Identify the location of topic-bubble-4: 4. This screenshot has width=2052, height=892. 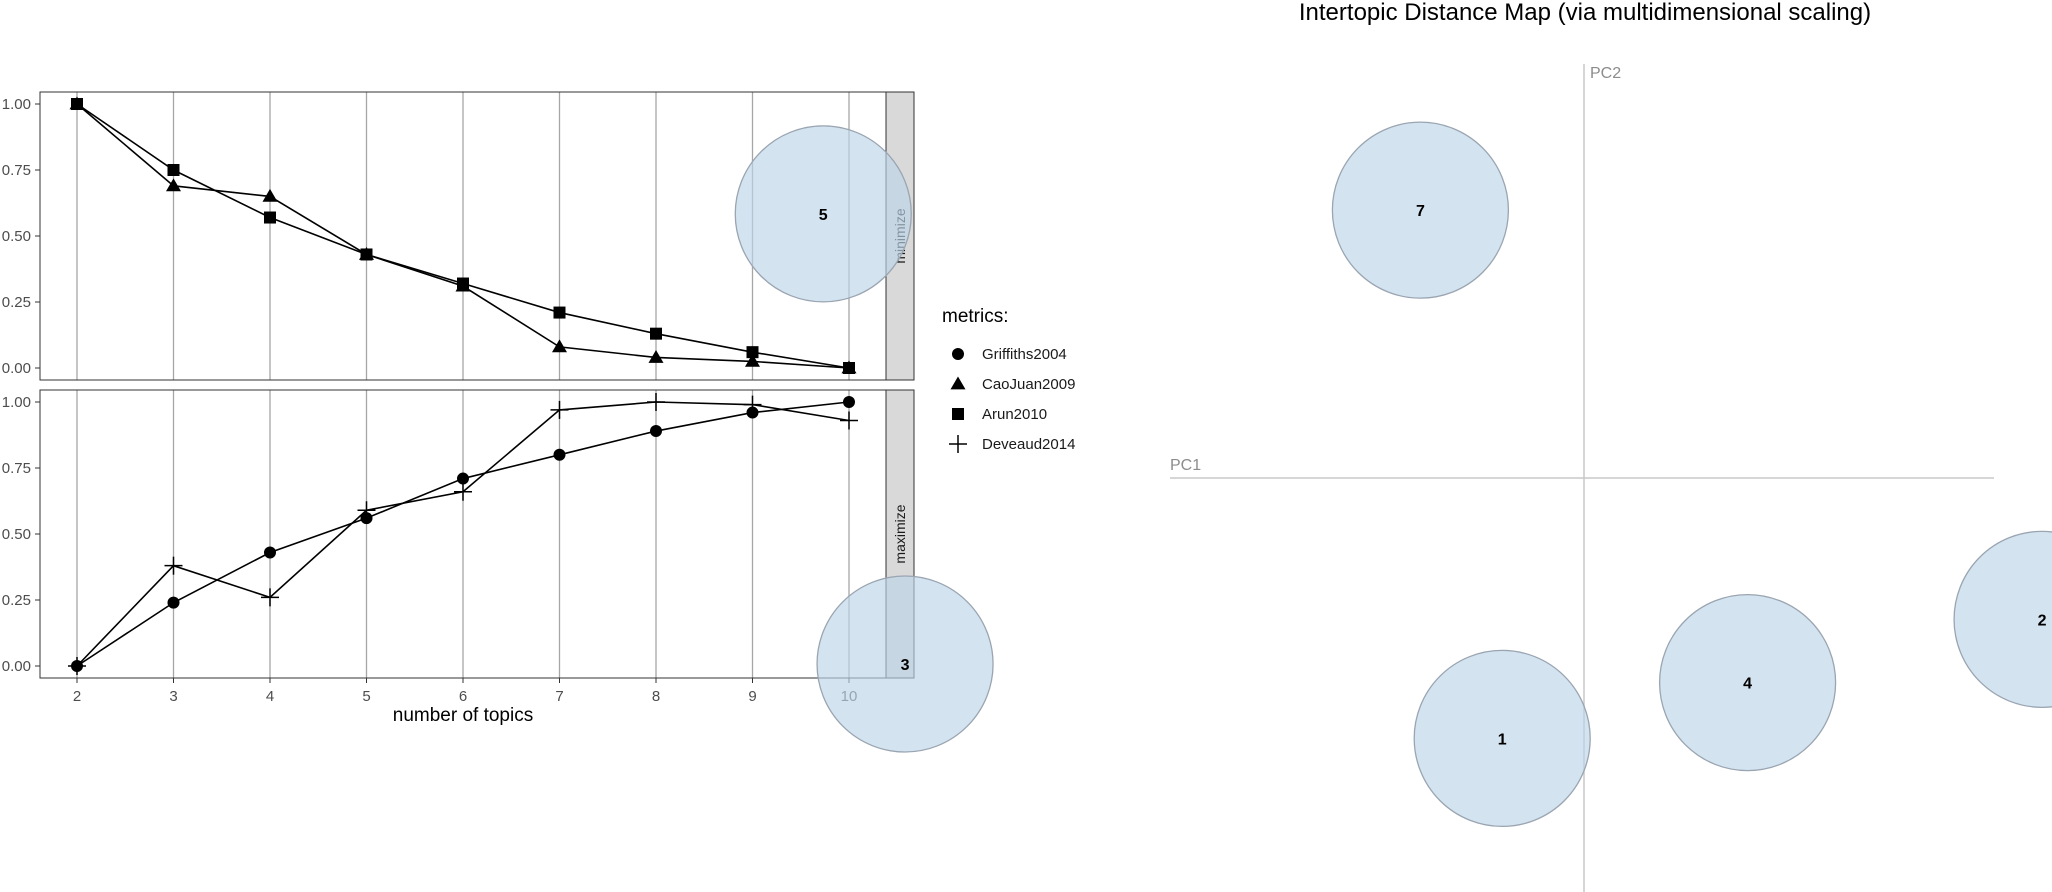
(1747, 682).